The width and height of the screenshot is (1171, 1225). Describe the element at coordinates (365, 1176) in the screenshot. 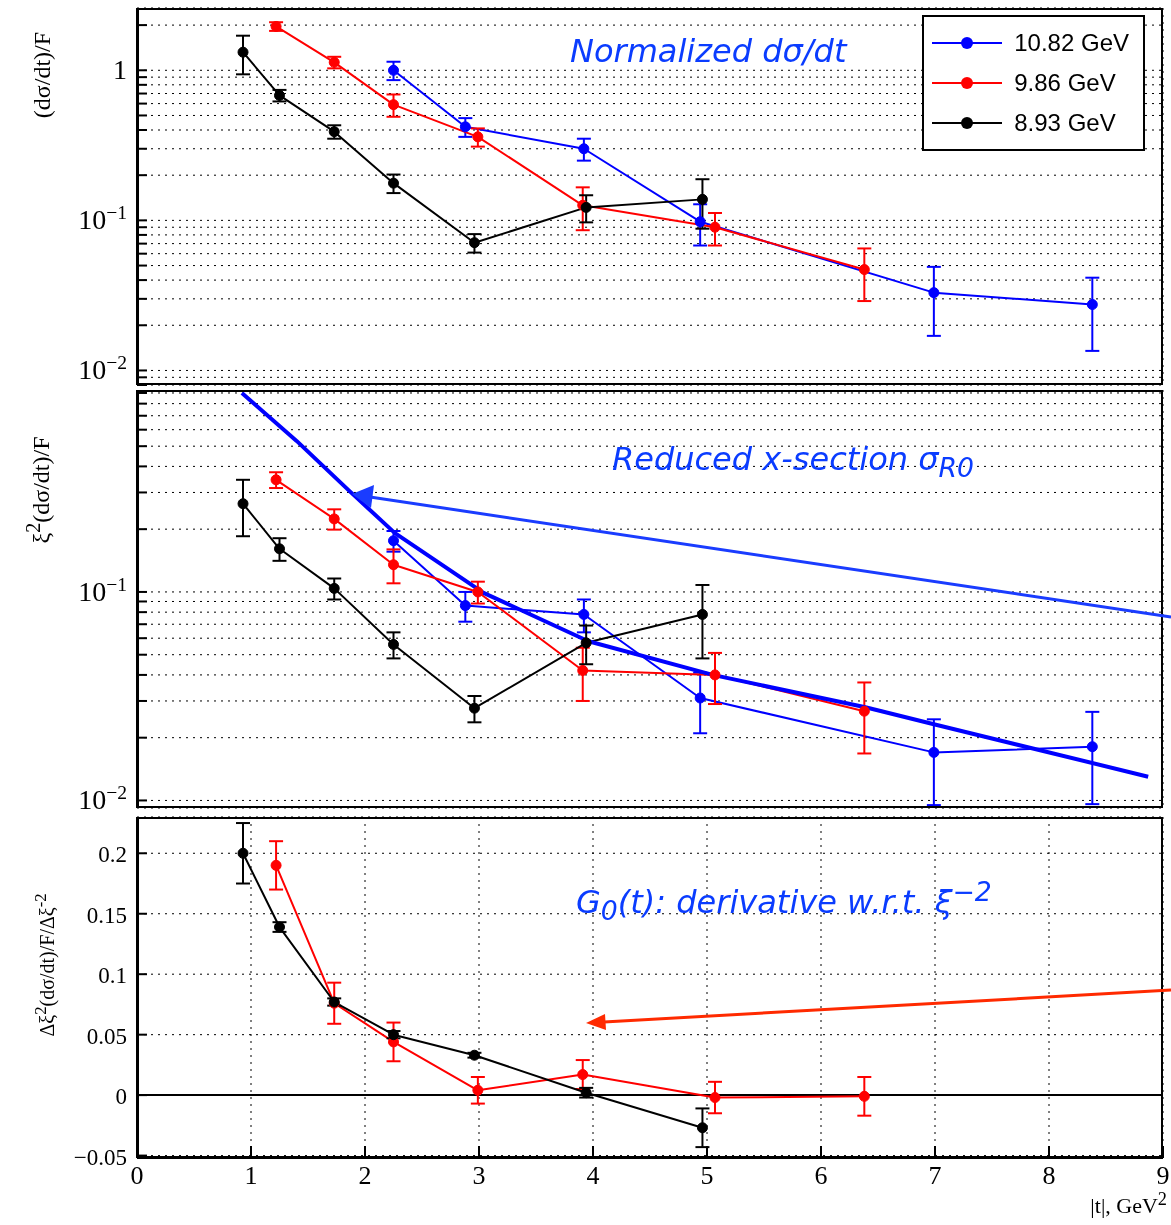

I see `x-tick-label: 2` at that location.